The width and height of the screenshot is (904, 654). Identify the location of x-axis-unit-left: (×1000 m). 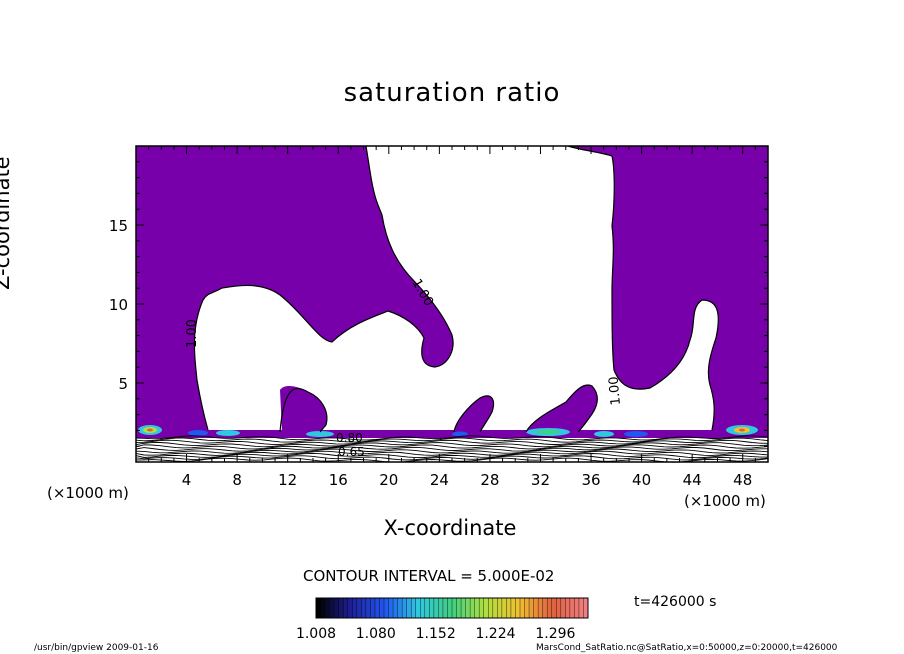
(88, 493).